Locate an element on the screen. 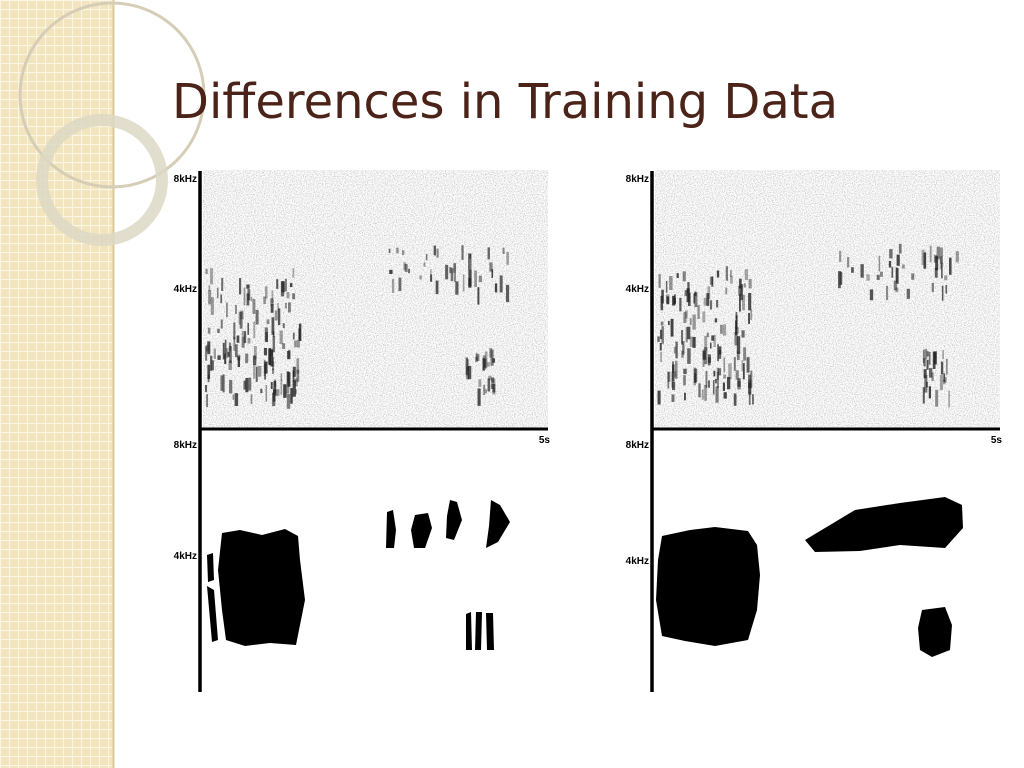 Image resolution: width=1024 pixels, height=768 pixels. slide-title: Differences in Training Data is located at coordinates (505, 102).